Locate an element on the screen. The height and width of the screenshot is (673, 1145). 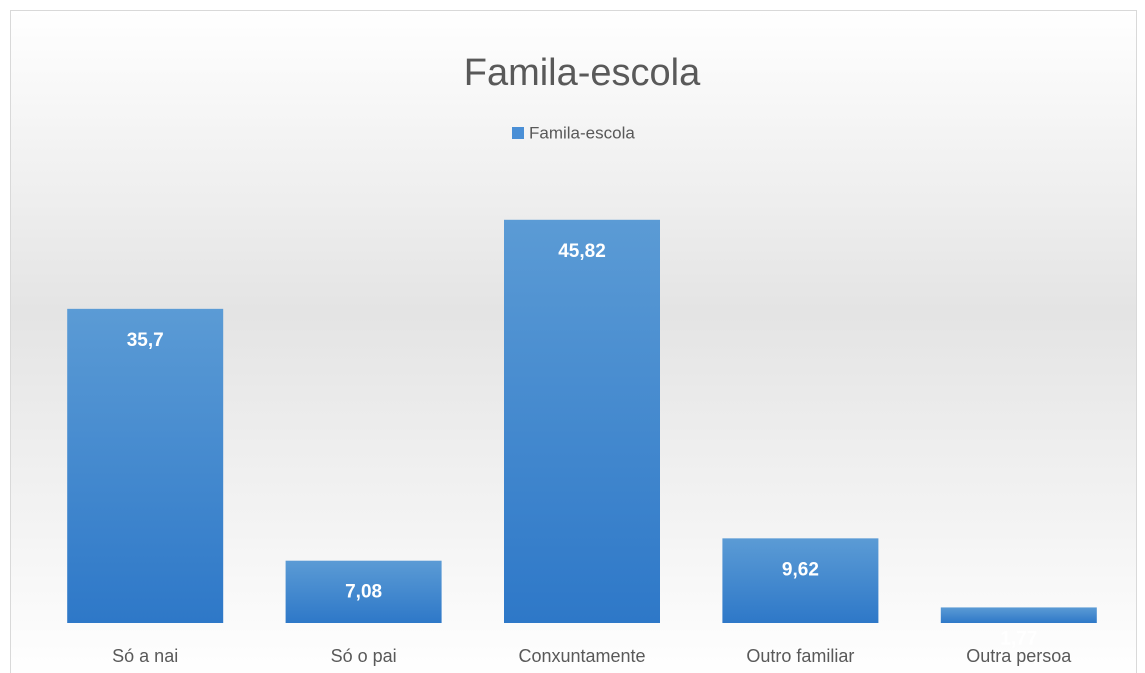
data-label: 7,08 is located at coordinates (363, 592).